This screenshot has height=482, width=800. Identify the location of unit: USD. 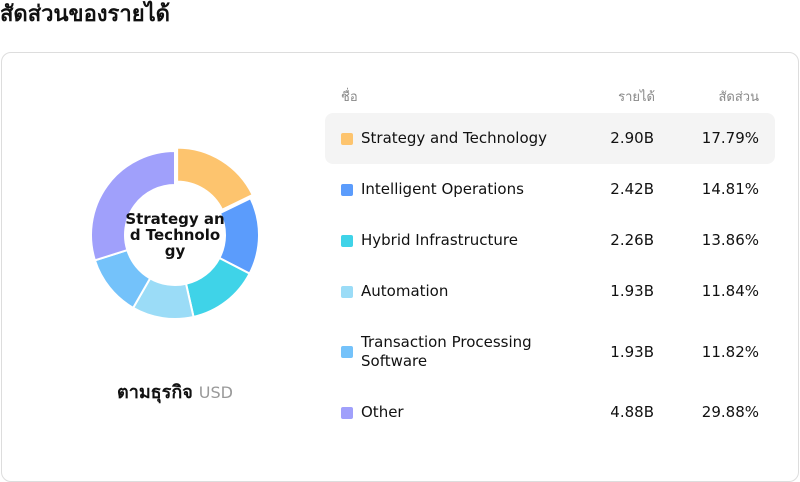
(215, 392).